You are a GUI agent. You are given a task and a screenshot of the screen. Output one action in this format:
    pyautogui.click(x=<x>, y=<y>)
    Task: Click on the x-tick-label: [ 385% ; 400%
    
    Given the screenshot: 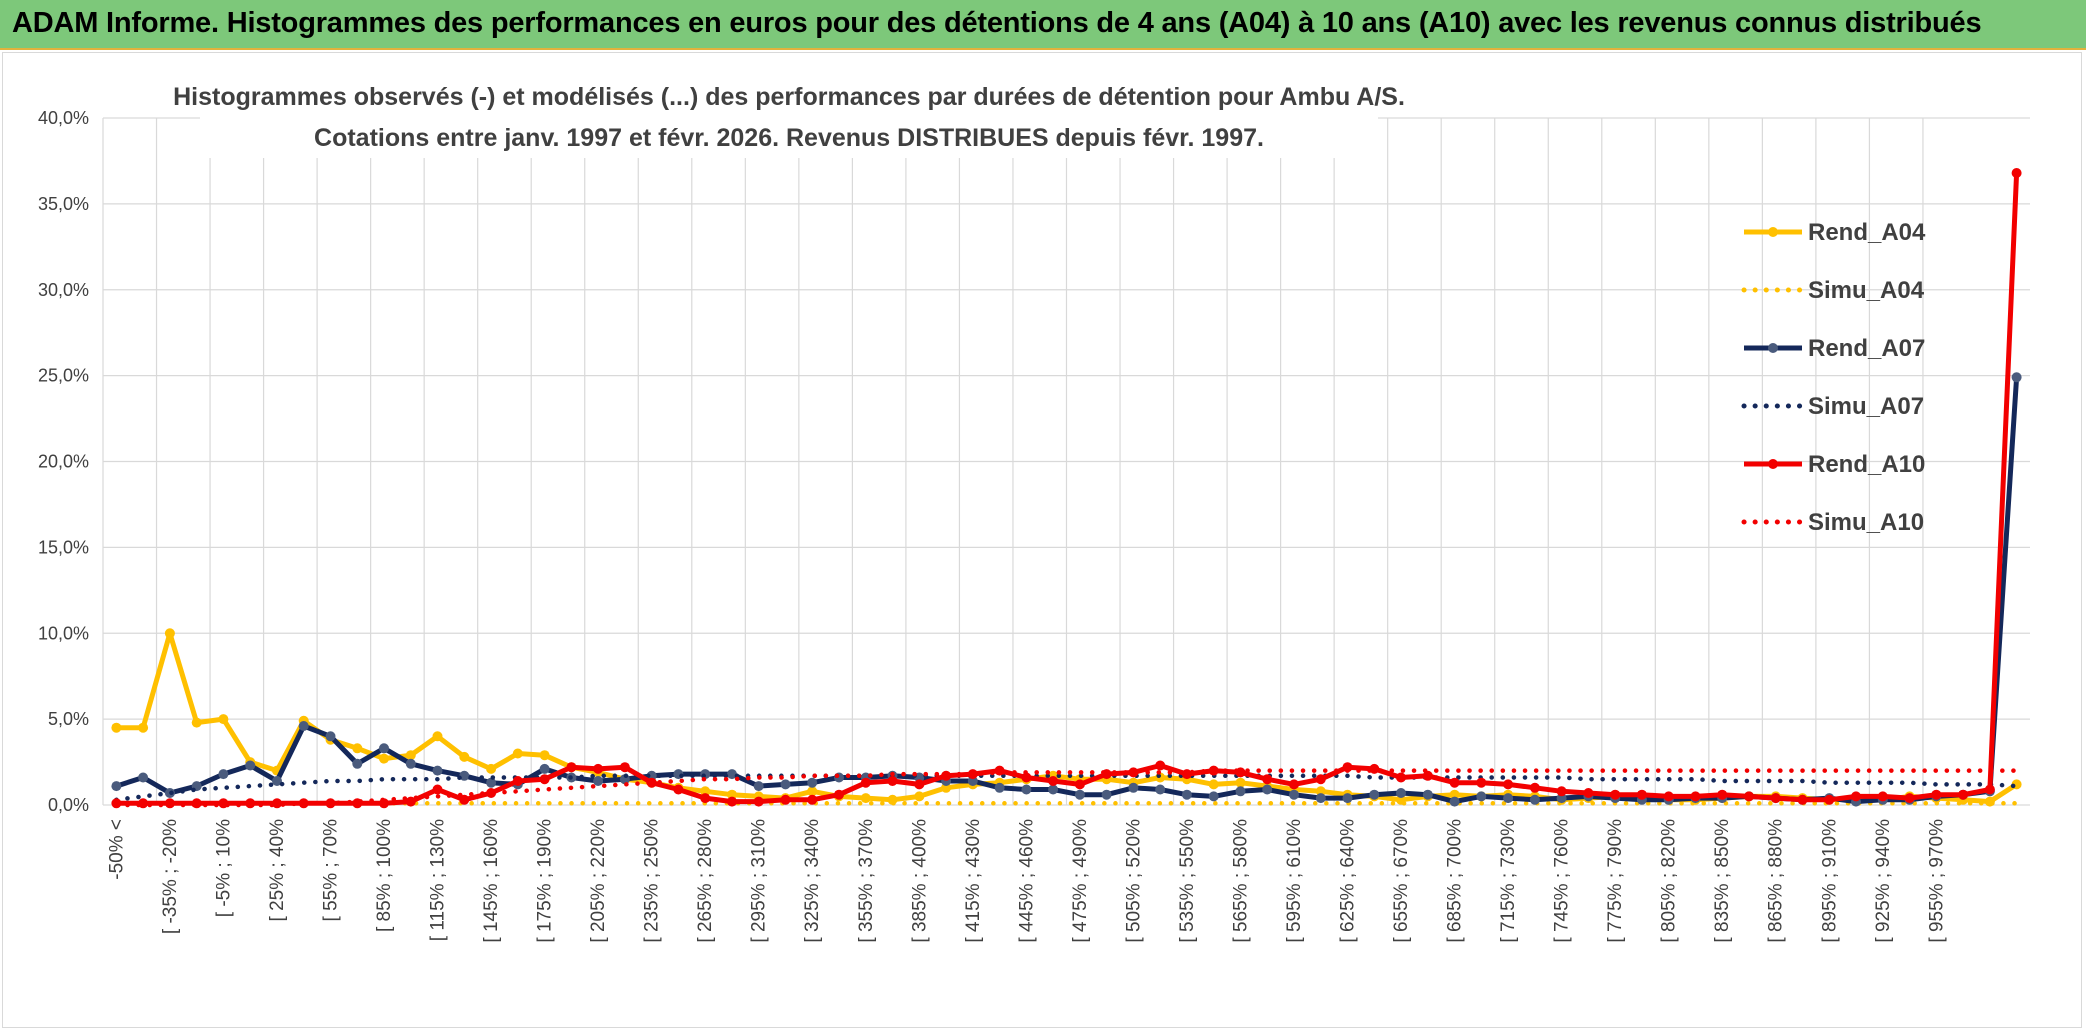 What is the action you would take?
    pyautogui.click(x=919, y=881)
    